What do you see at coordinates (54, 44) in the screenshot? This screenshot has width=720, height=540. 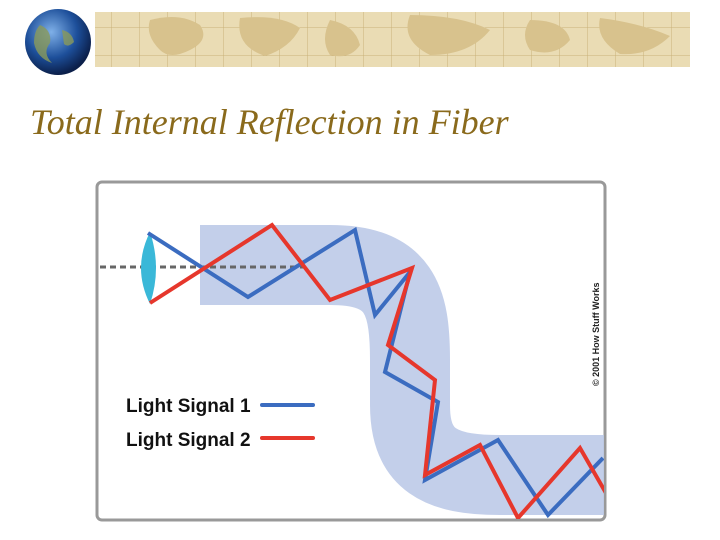 I see `globe-land` at bounding box center [54, 44].